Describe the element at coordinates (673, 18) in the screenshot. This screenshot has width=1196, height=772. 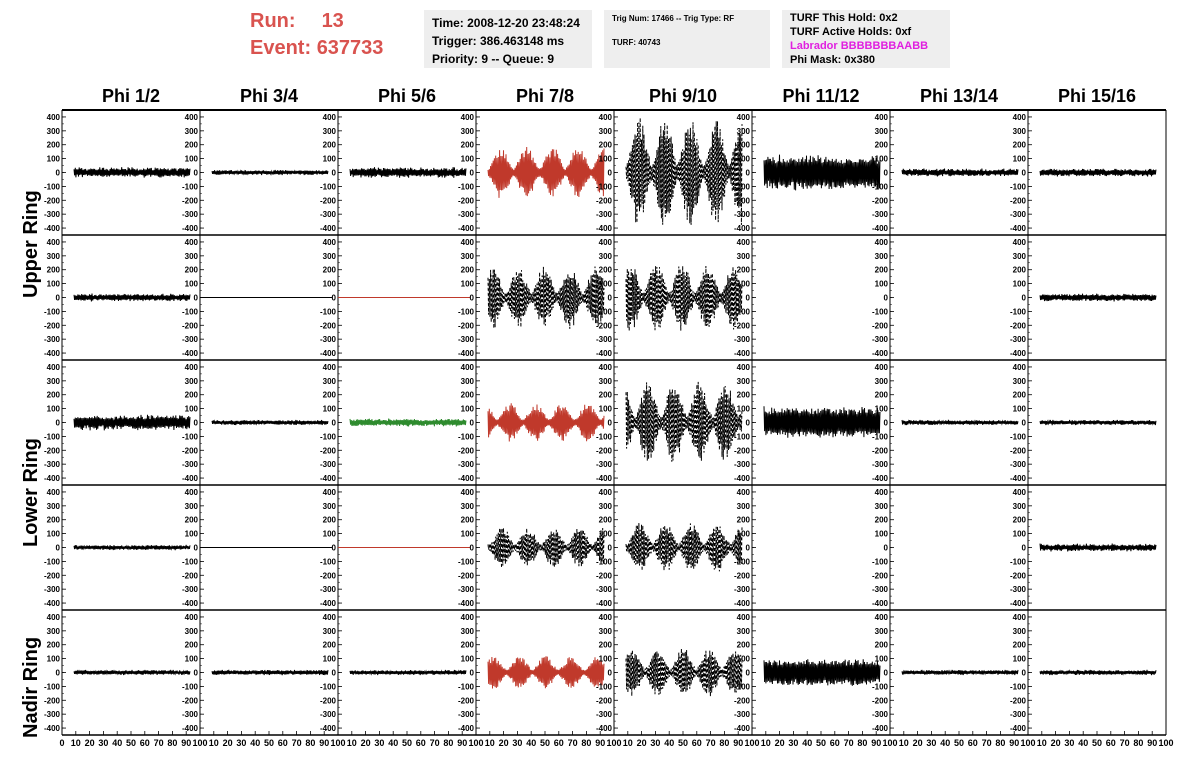
I see `trig-num-text: Trig Num: 17466 -- Trig Type: RF` at that location.